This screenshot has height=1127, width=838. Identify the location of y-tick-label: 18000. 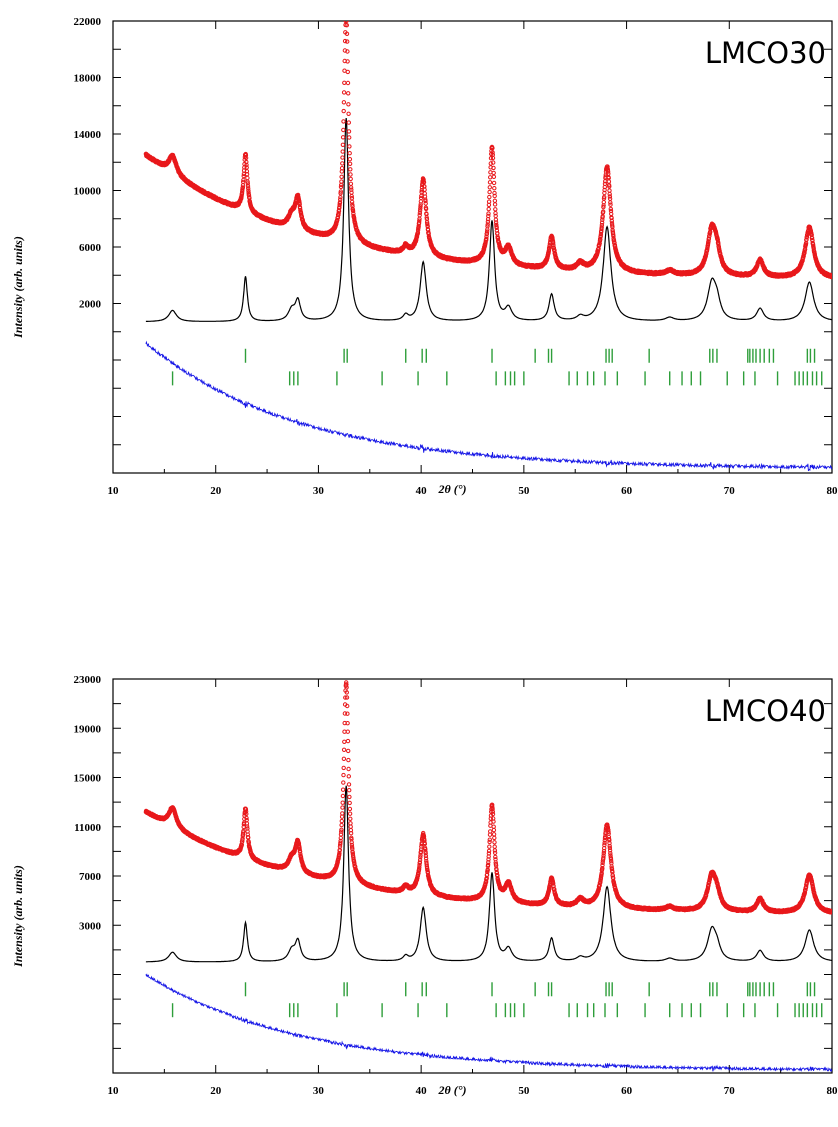
(88, 79).